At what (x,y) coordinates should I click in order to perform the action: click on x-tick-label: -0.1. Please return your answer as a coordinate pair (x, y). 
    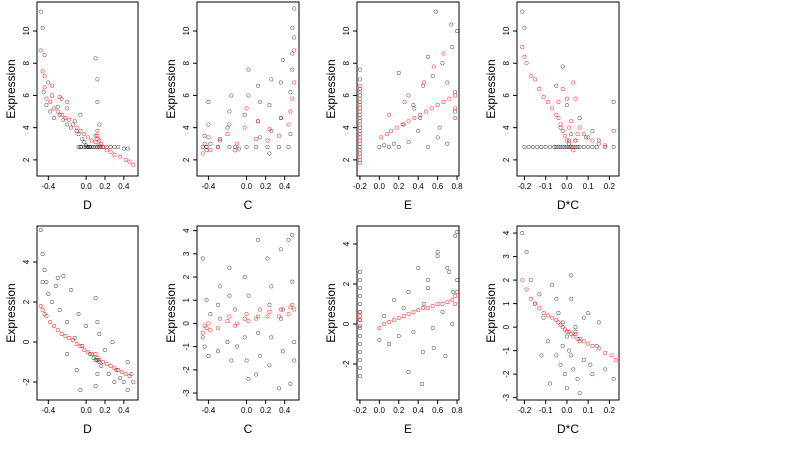
    Looking at the image, I should click on (546, 410).